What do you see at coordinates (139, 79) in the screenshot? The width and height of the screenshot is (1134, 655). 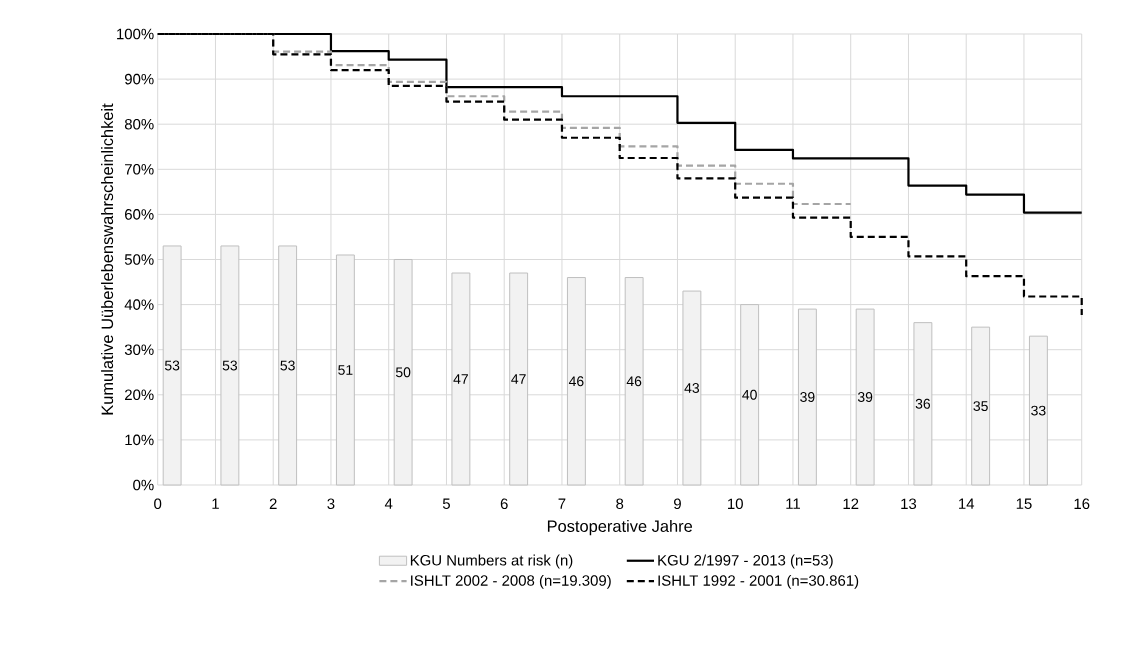 I see `y-tick-label: 90%` at bounding box center [139, 79].